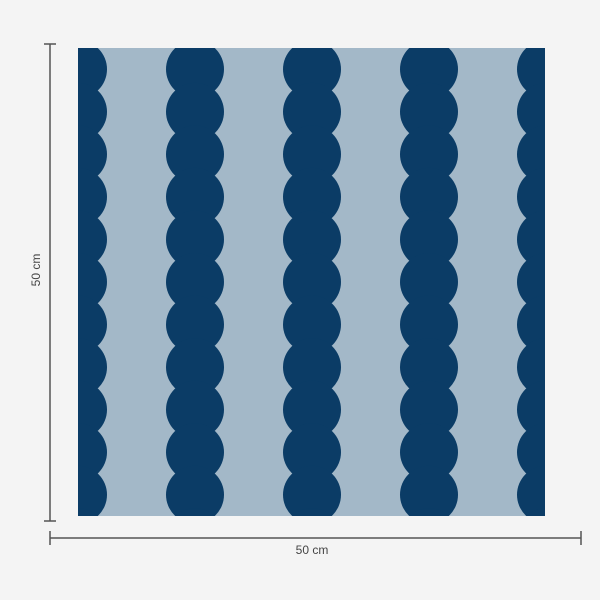 The image size is (600, 600). Describe the element at coordinates (312, 550) in the screenshot. I see `width-label: 50 cm` at that location.